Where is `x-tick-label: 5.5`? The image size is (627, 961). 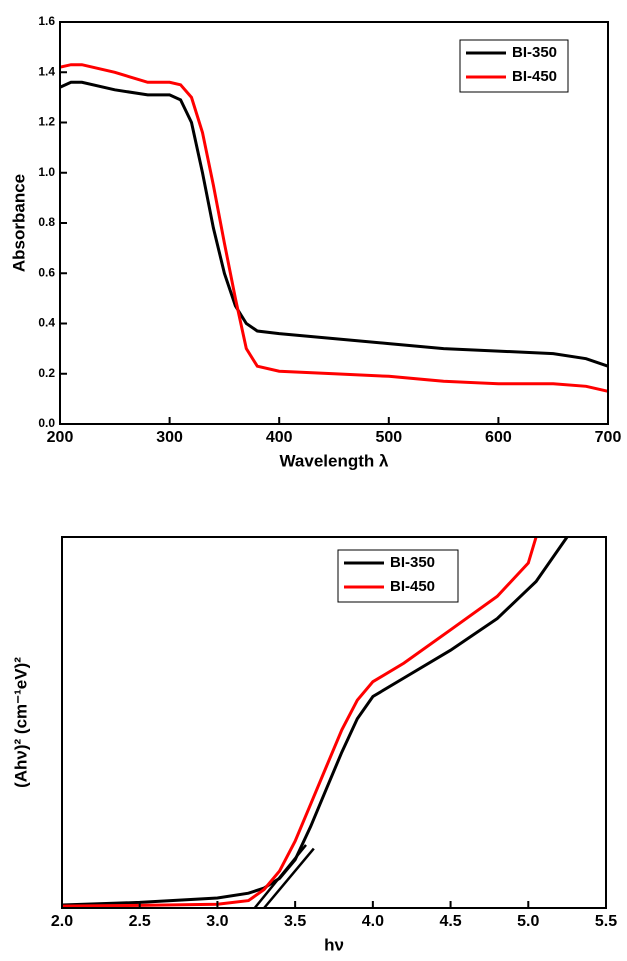
x-tick-label: 5.5 is located at coordinates (606, 921).